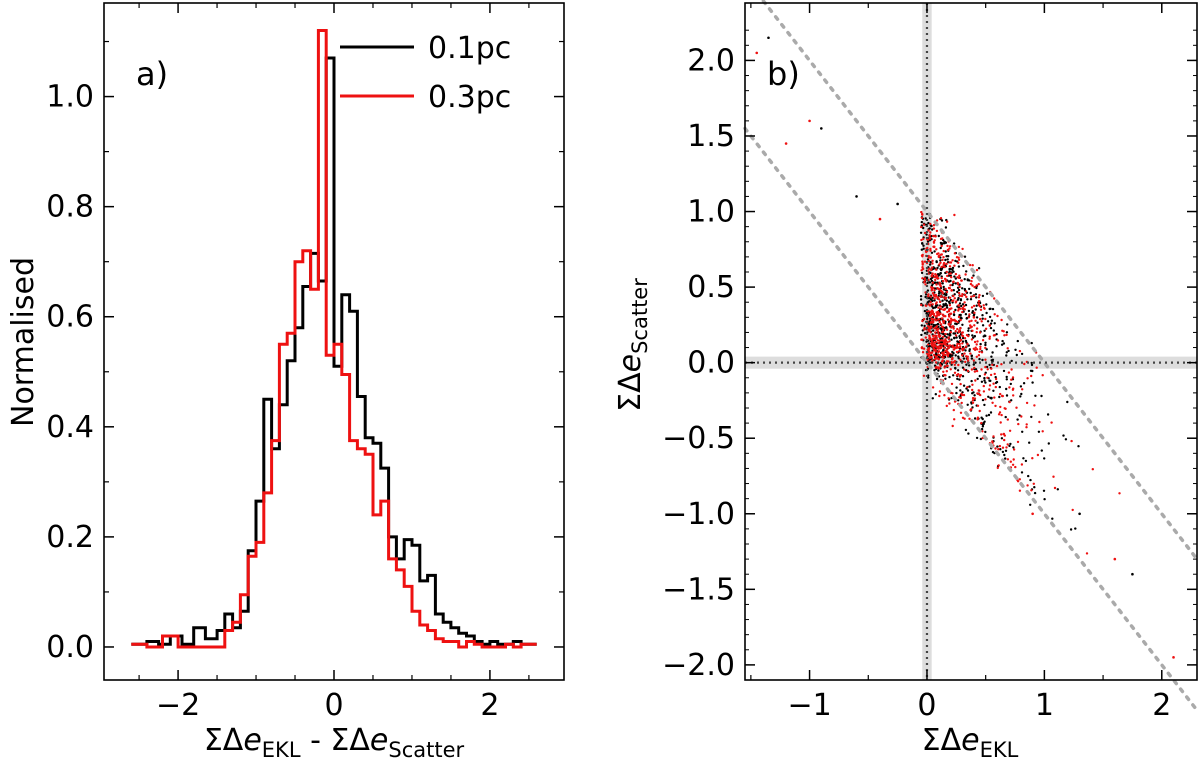  I want to click on y-tick-label-a: 0.0, so click(70, 647).